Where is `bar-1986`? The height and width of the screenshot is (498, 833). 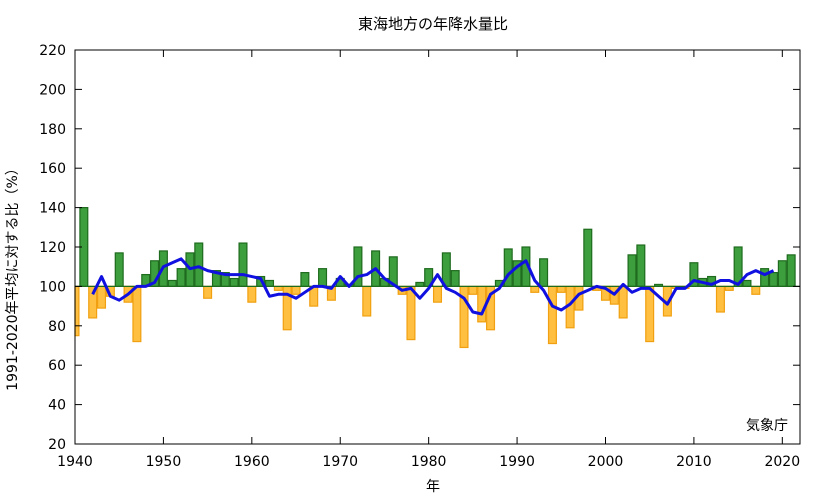 bar-1986 is located at coordinates (482, 304).